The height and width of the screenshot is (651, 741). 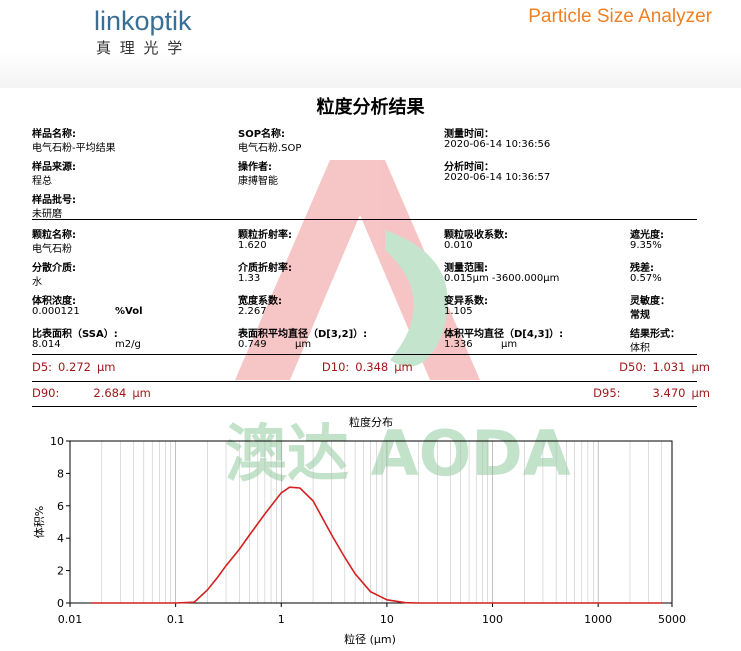 I want to click on y-tick-label: 10, so click(x=57, y=441).